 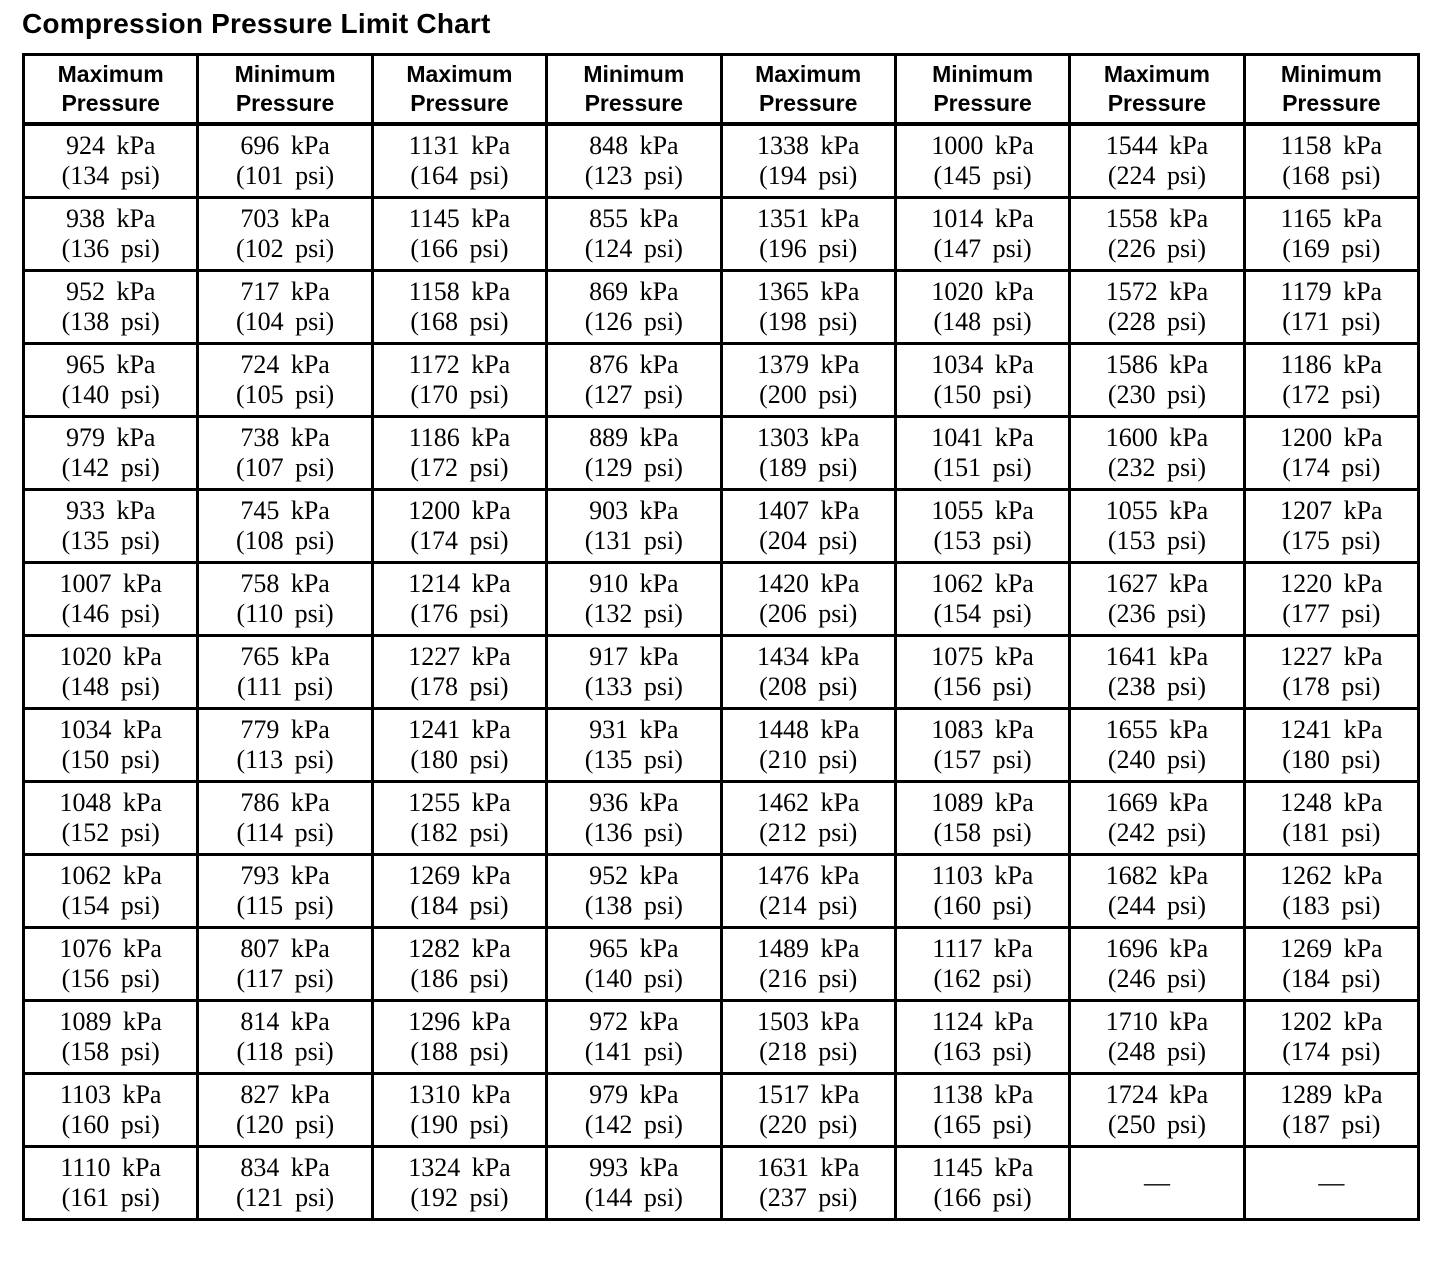 I want to click on pressure-cell: 1696 kPa (246 psi), so click(x=1157, y=964).